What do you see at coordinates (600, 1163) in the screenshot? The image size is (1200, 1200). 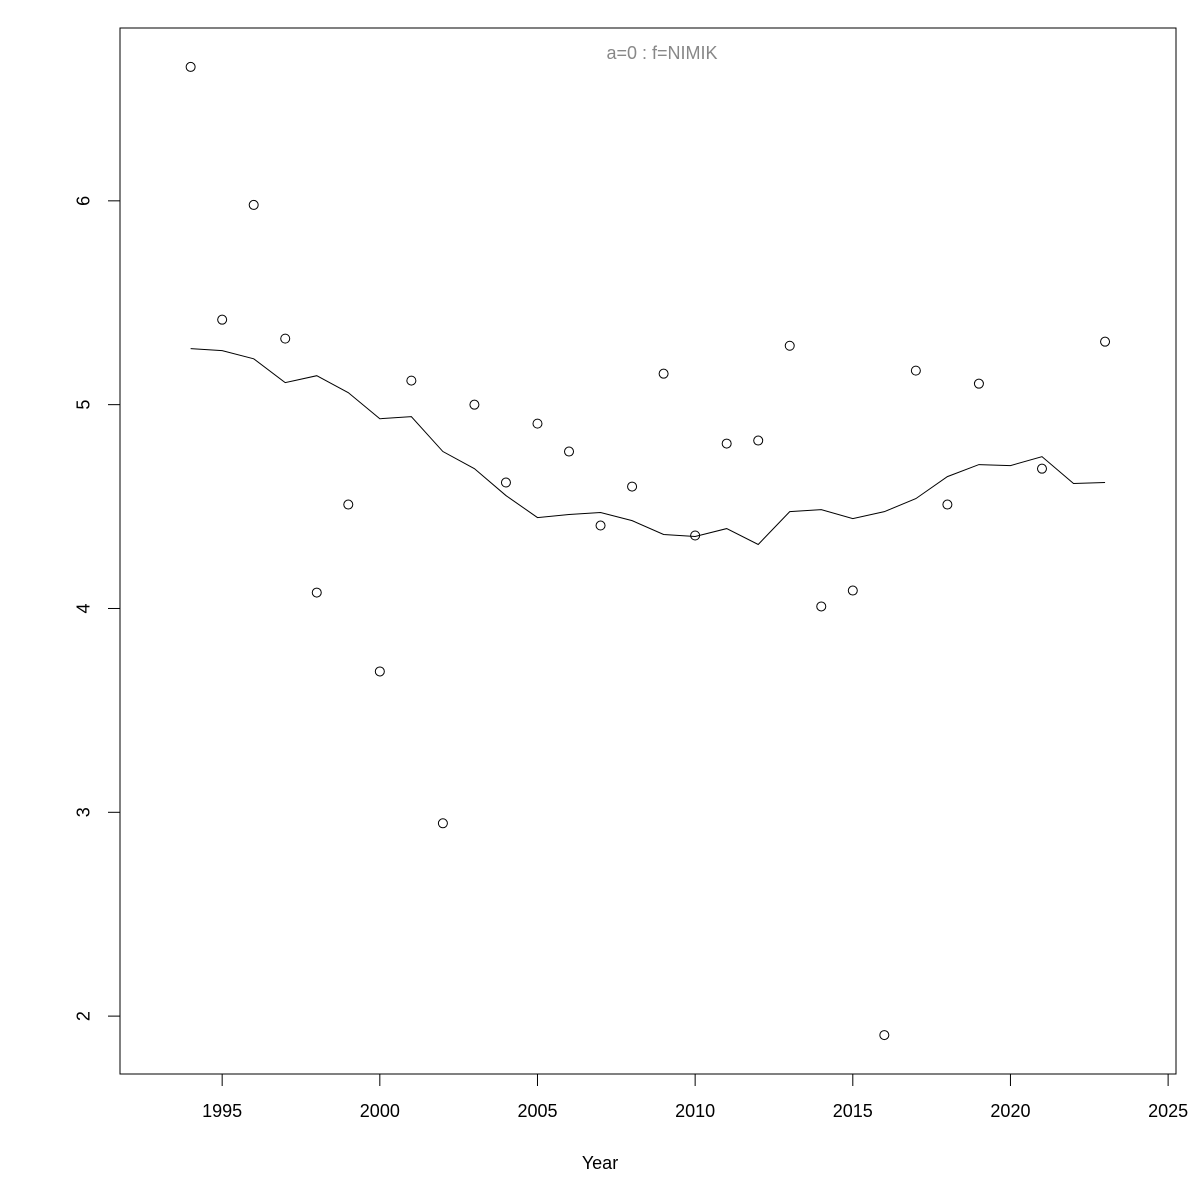 I see `x-axis-label: Year` at bounding box center [600, 1163].